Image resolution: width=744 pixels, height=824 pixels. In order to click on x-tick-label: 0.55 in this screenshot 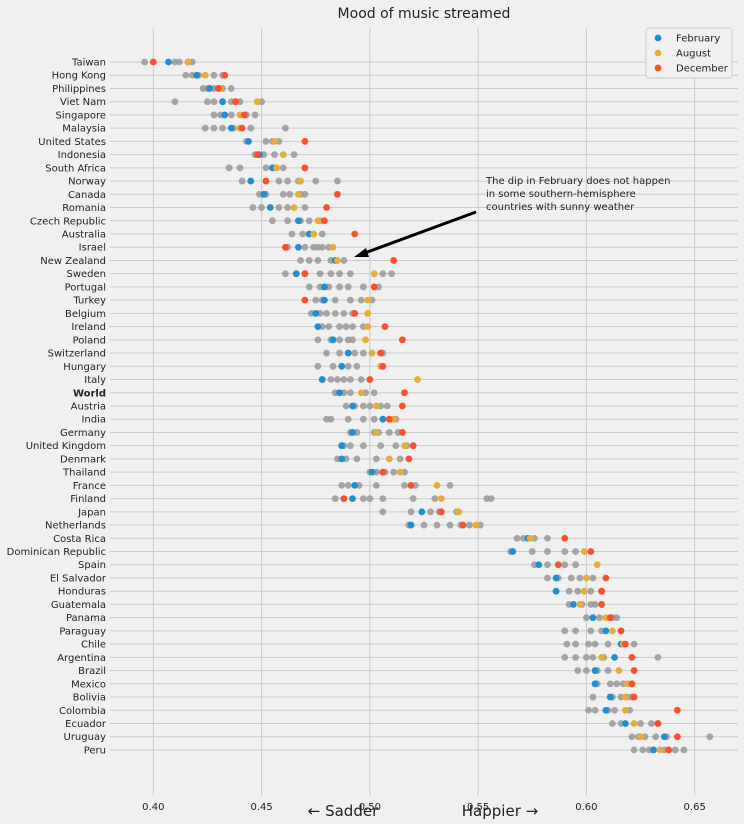, I will do `click(478, 807)`.